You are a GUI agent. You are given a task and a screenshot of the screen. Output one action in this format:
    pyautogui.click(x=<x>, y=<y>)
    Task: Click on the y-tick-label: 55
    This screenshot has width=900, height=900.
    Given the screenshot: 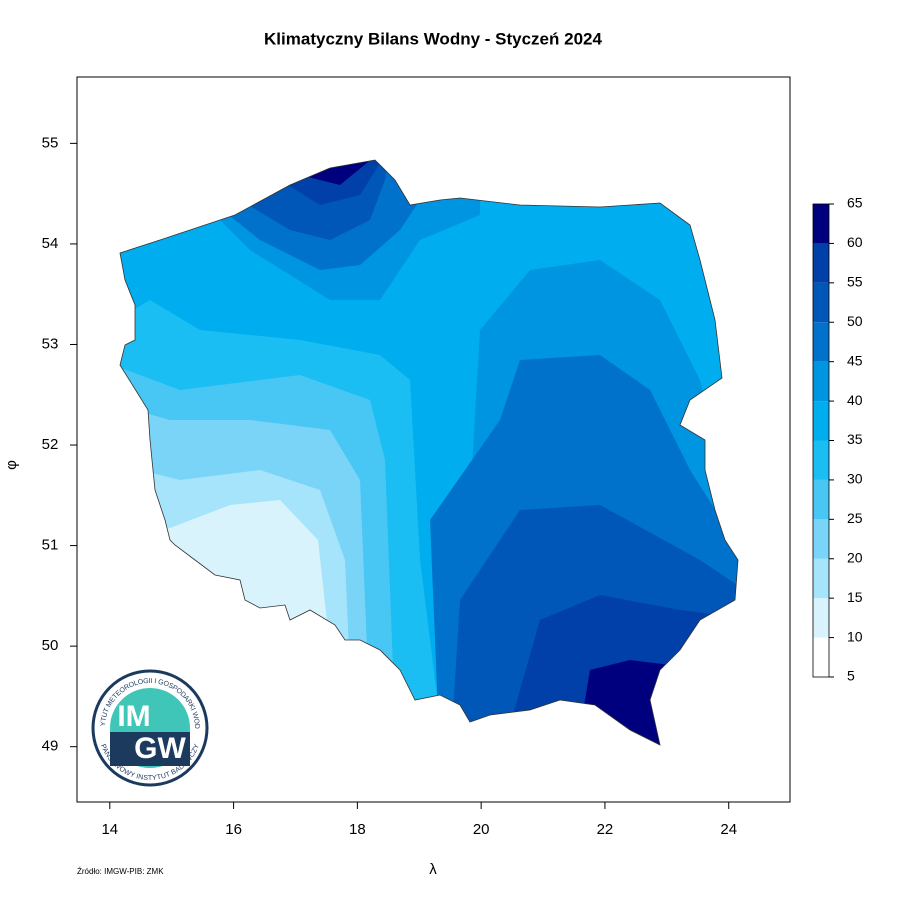 What is the action you would take?
    pyautogui.click(x=50, y=142)
    